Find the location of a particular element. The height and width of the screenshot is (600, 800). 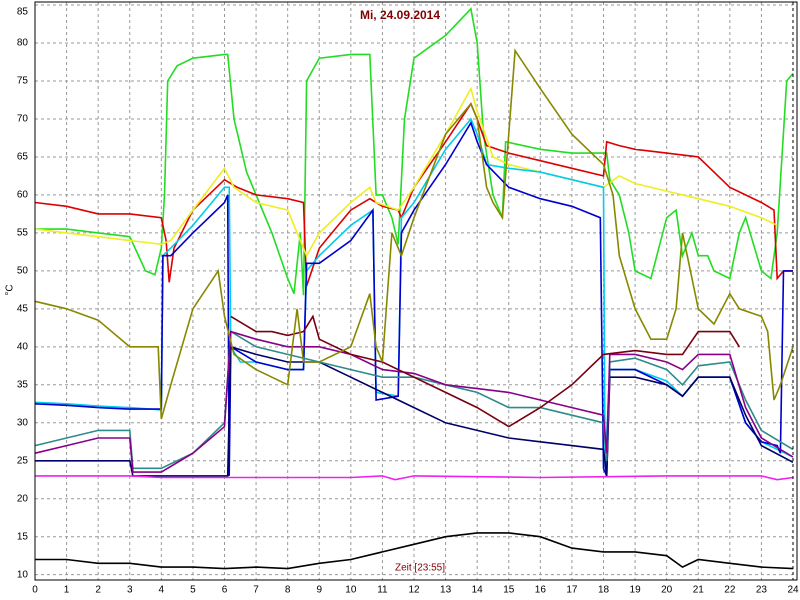

y-tick-label: 40 is located at coordinates (23, 346).